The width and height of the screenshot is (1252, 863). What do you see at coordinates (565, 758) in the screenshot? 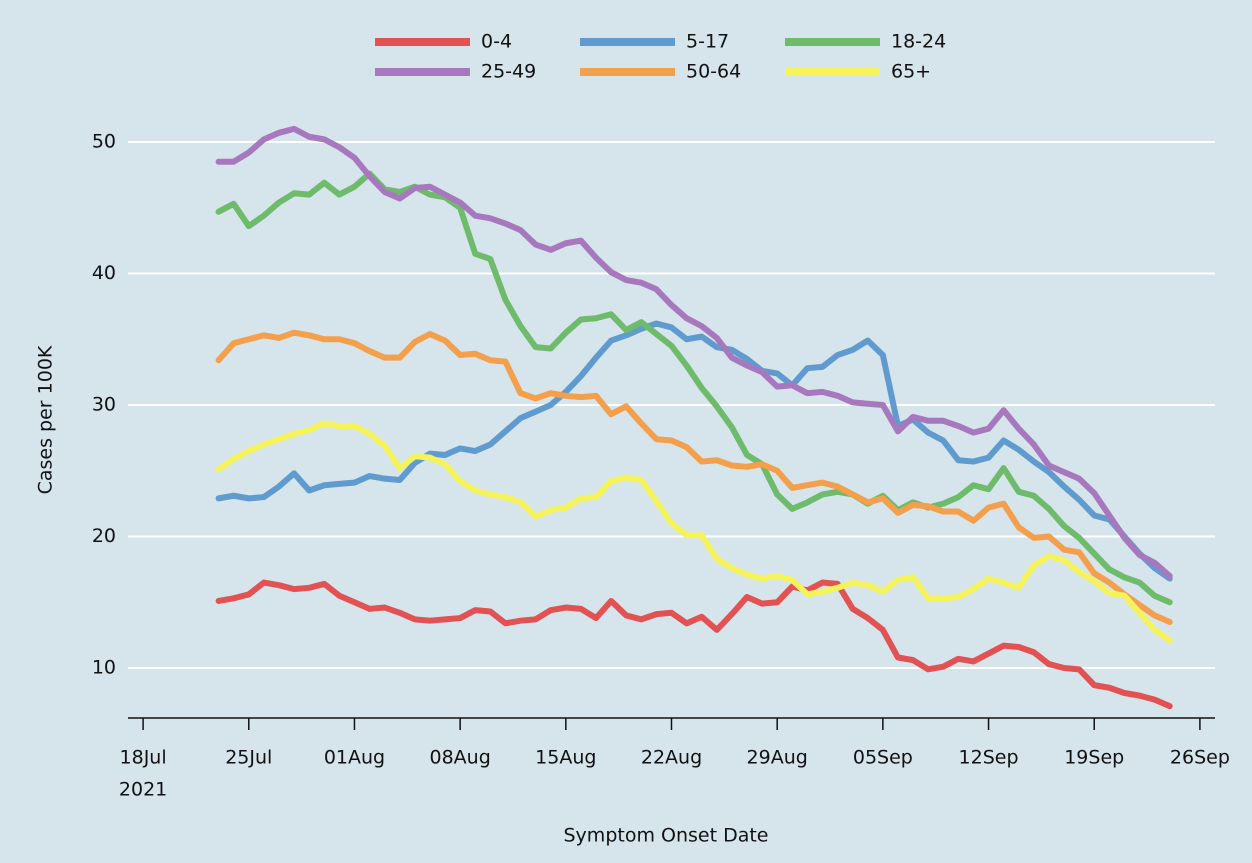
I see `x-tick-label: 15Aug` at bounding box center [565, 758].